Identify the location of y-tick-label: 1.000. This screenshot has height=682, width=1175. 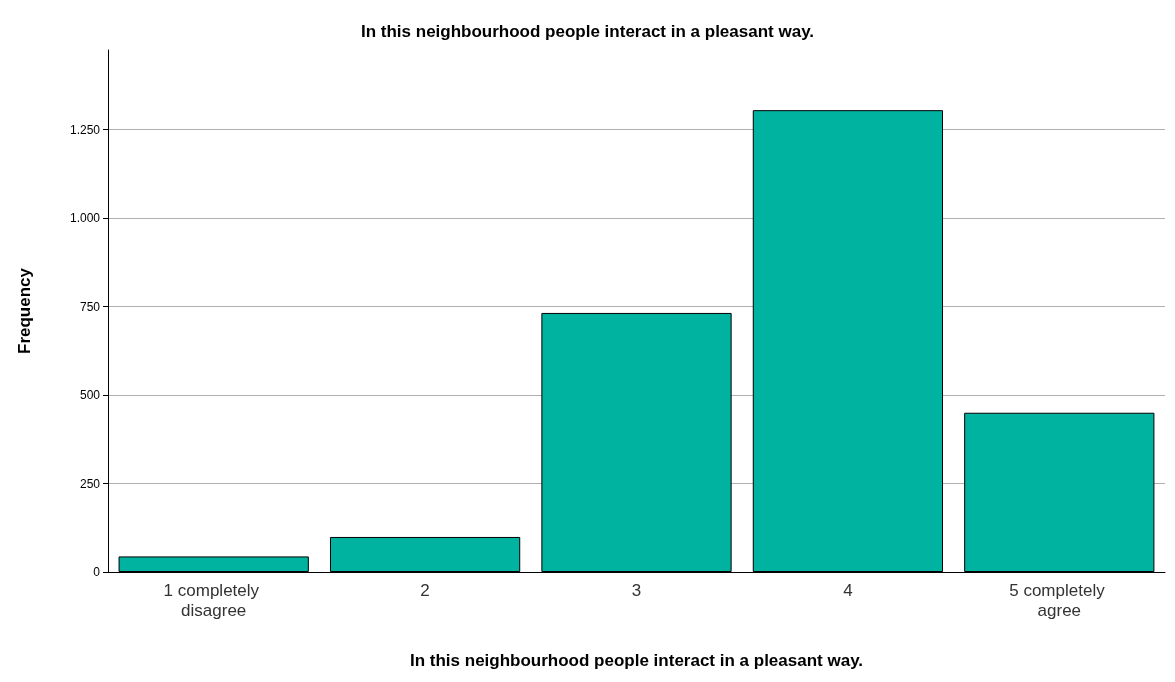
(85, 218).